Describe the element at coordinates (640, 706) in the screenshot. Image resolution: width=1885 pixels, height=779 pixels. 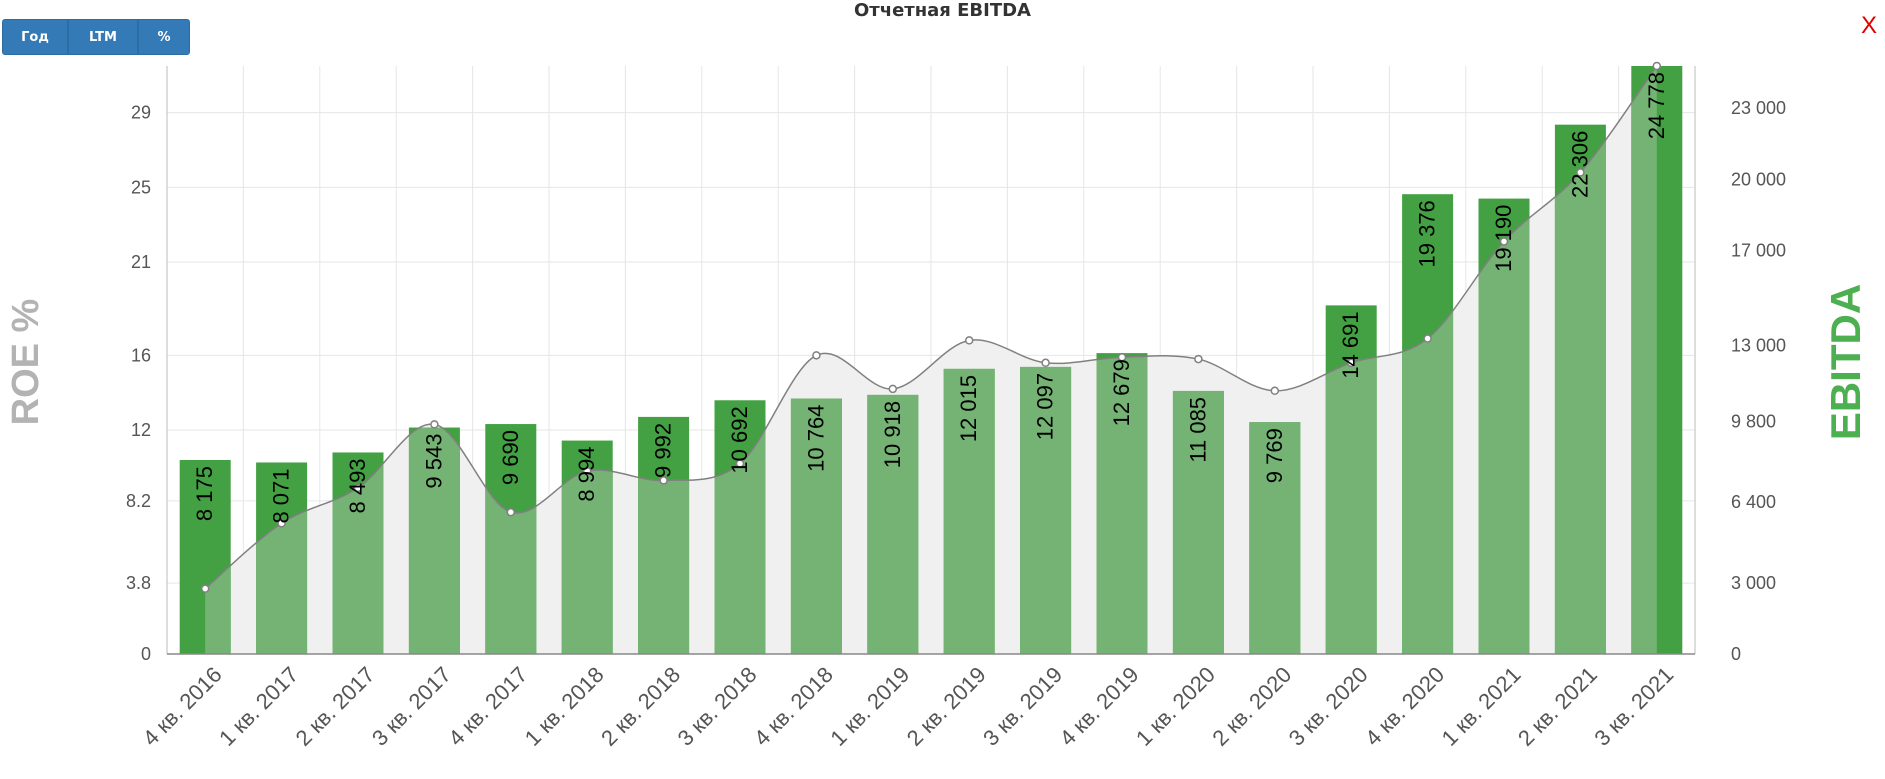
I see `x-tick-label: 2 кв. 2018` at that location.